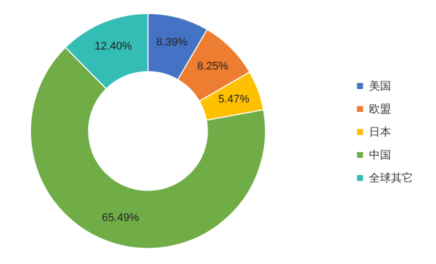  I want to click on data-label: 65.49%, so click(121, 218).